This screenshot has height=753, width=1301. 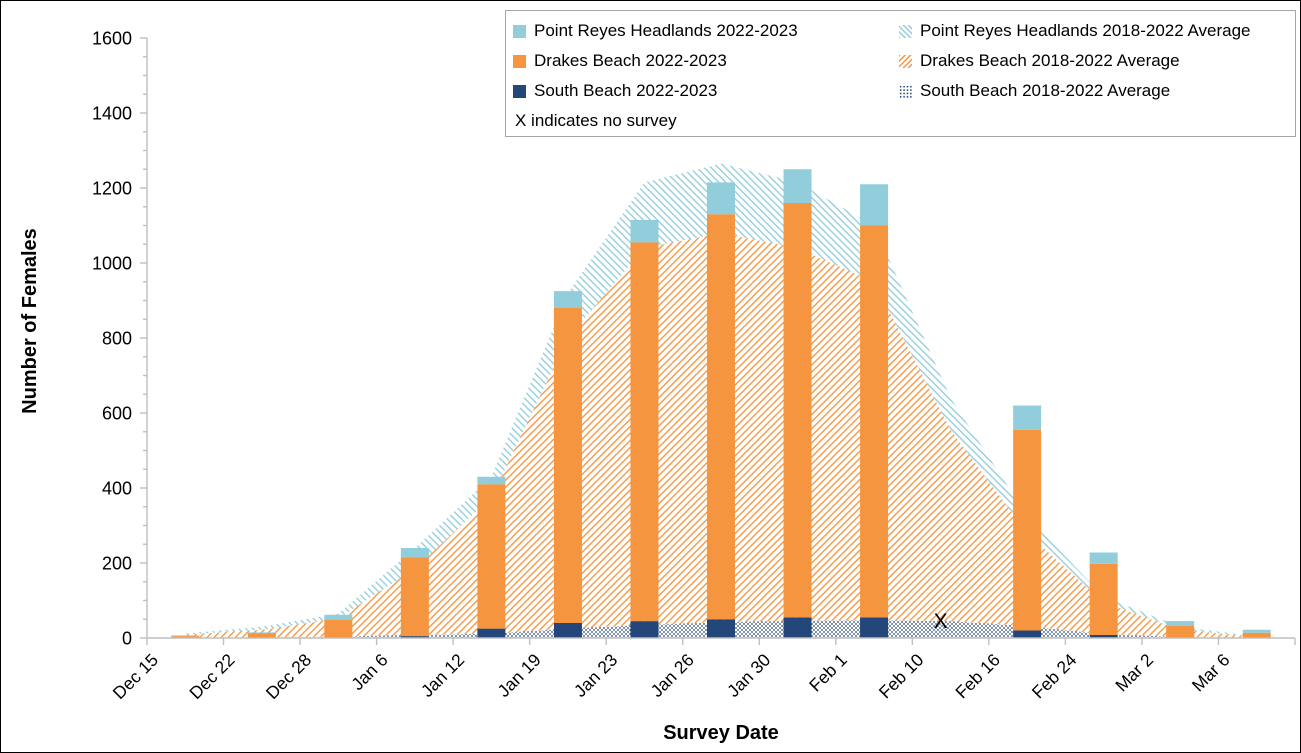 What do you see at coordinates (748, 675) in the screenshot?
I see `svg-text: Jan 30` at bounding box center [748, 675].